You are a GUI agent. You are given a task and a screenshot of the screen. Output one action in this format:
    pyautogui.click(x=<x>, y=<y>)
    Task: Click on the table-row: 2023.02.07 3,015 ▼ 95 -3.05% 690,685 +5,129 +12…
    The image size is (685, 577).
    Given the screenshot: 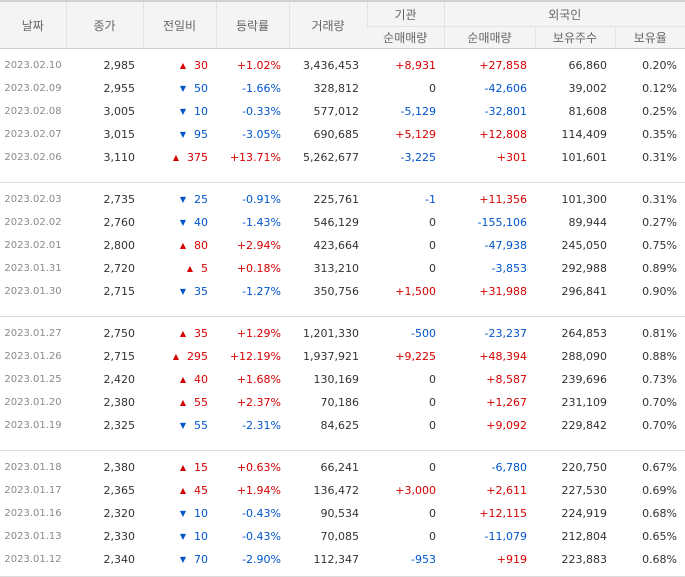 What is the action you would take?
    pyautogui.click(x=342, y=134)
    